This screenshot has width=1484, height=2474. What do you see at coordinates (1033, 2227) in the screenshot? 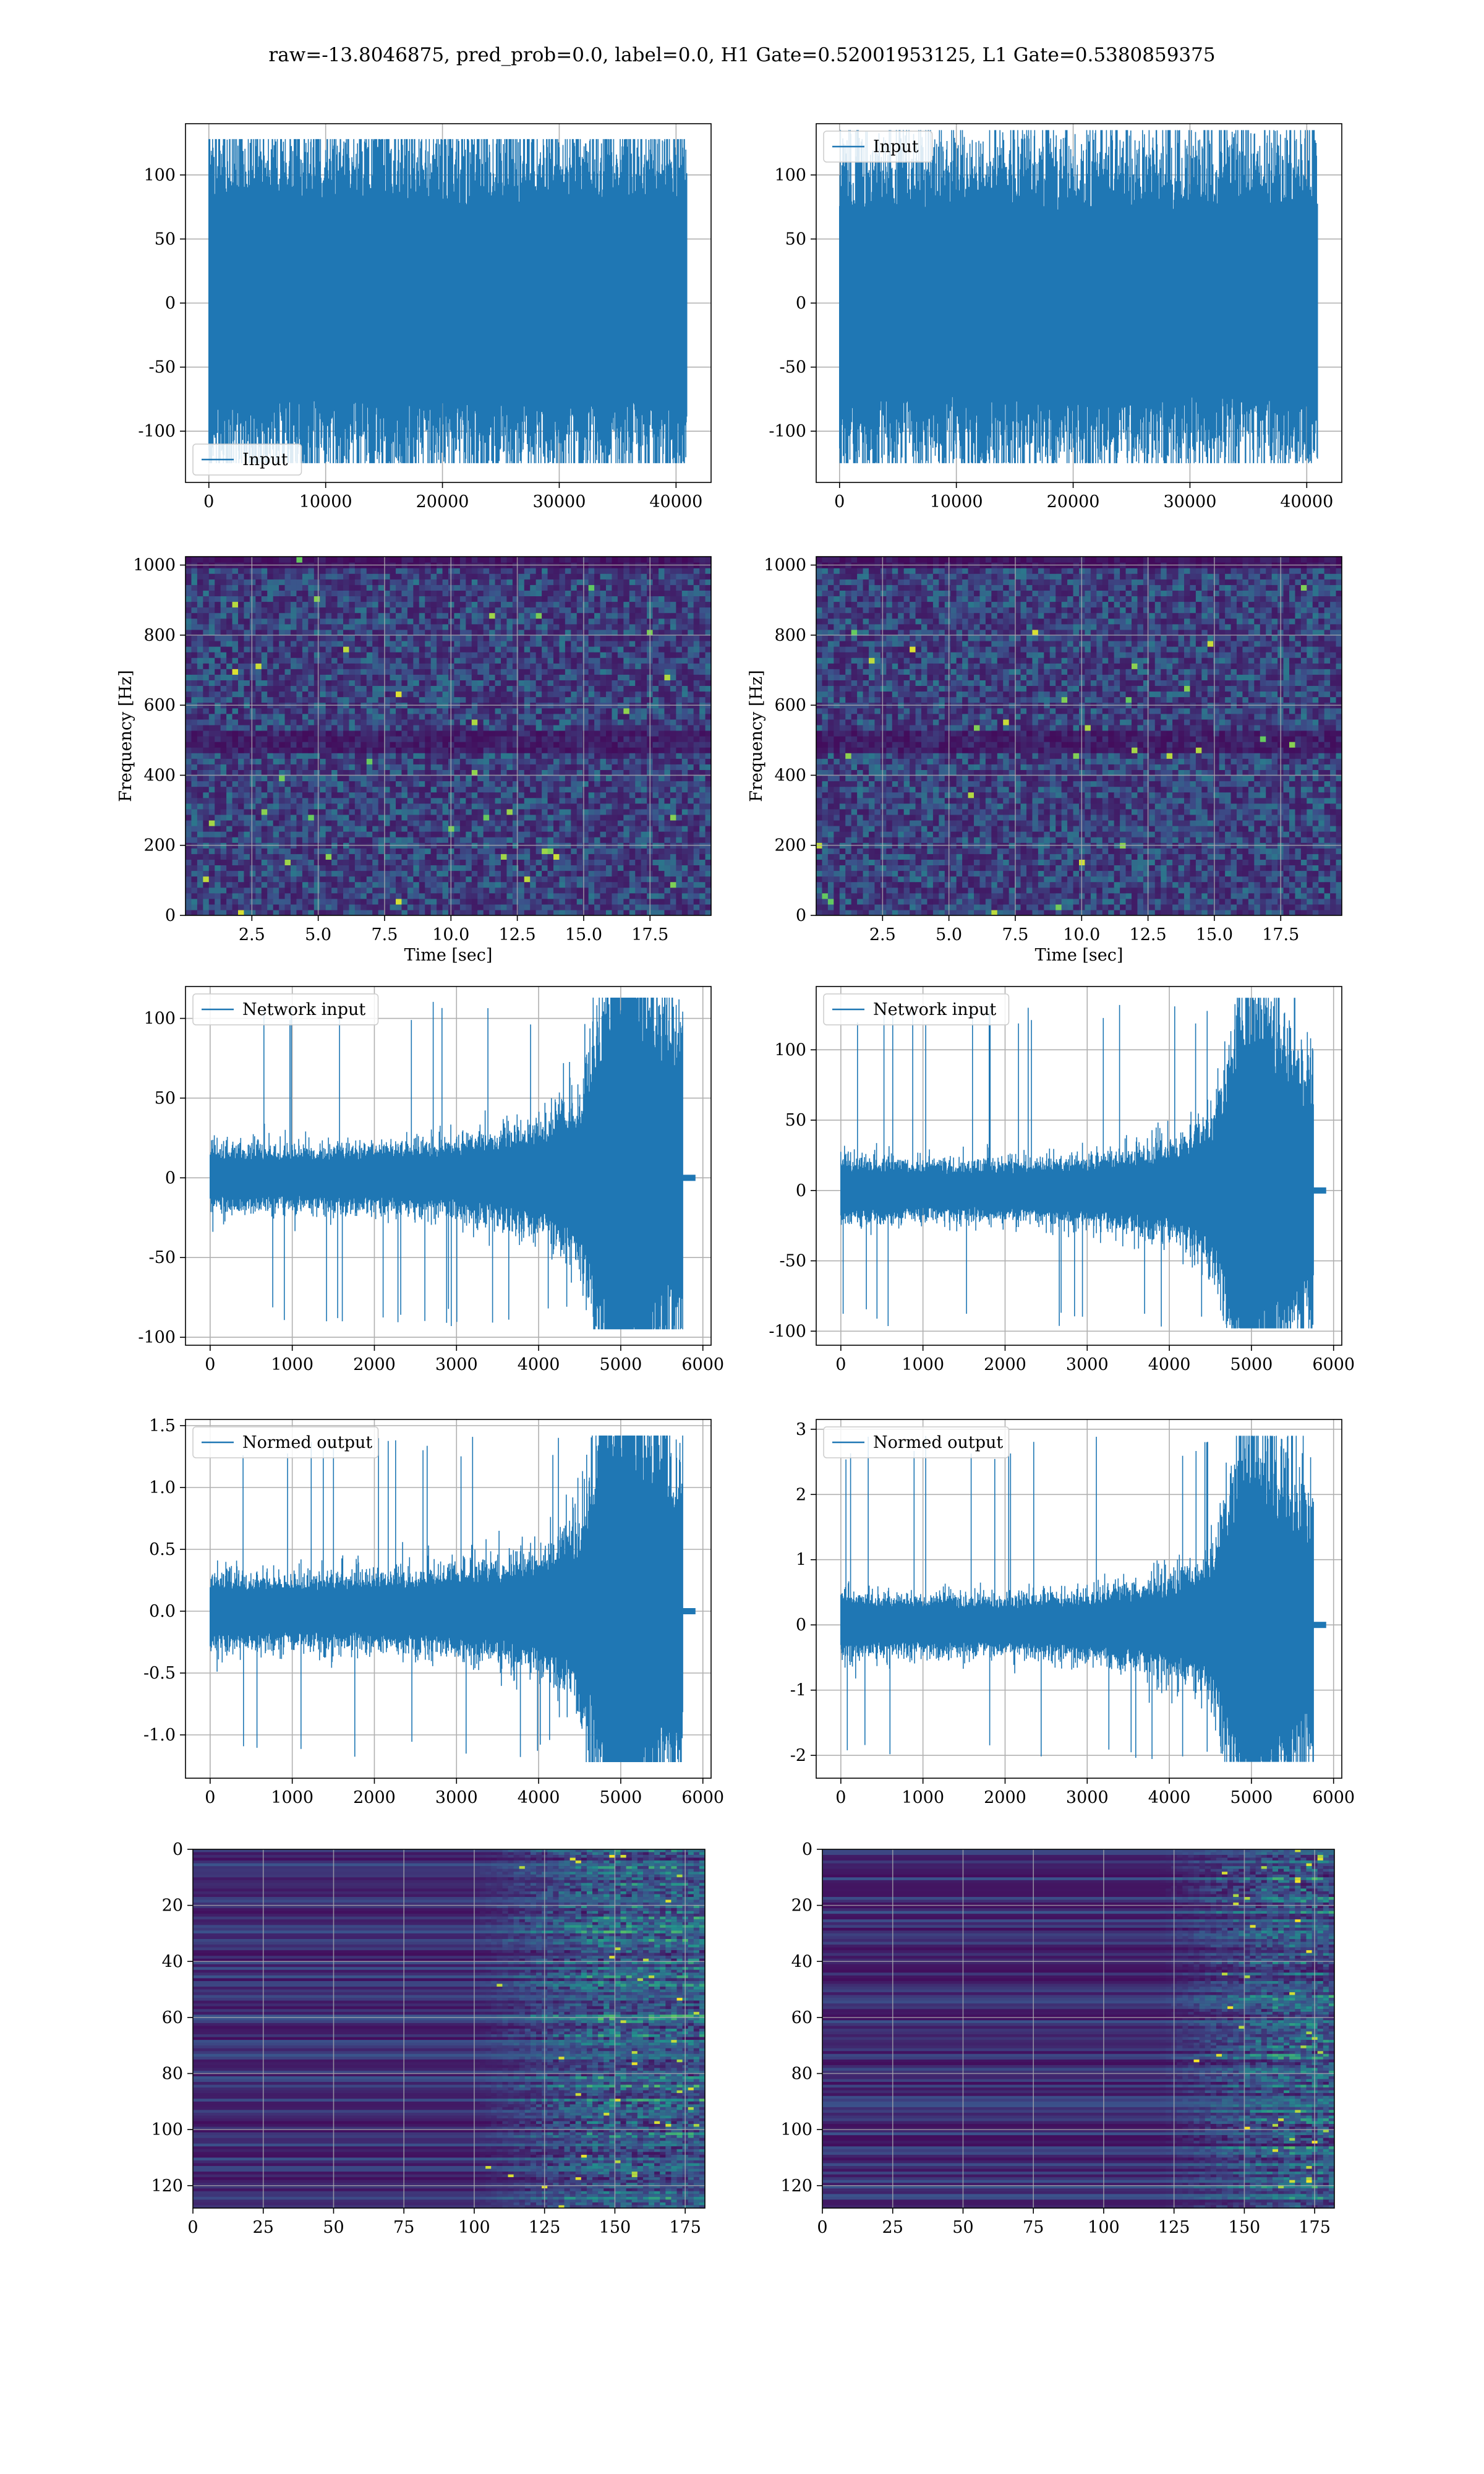
I see `l1-feature-map-xtick-label: 75` at bounding box center [1033, 2227].